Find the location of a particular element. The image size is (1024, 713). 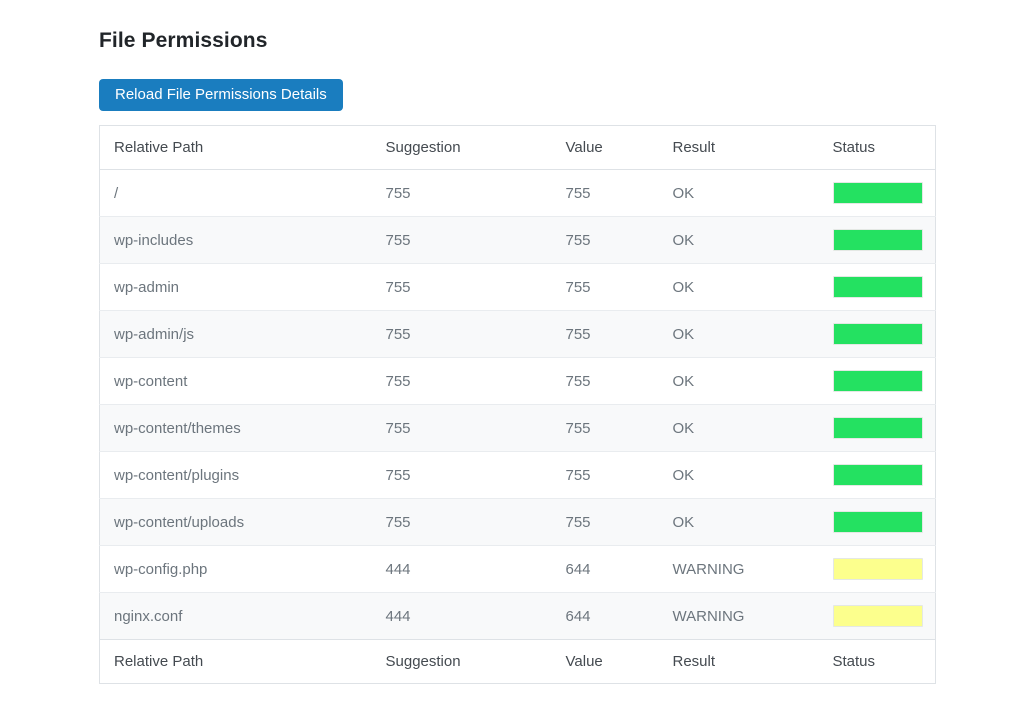

cell-relative-path: / is located at coordinates (116, 193).